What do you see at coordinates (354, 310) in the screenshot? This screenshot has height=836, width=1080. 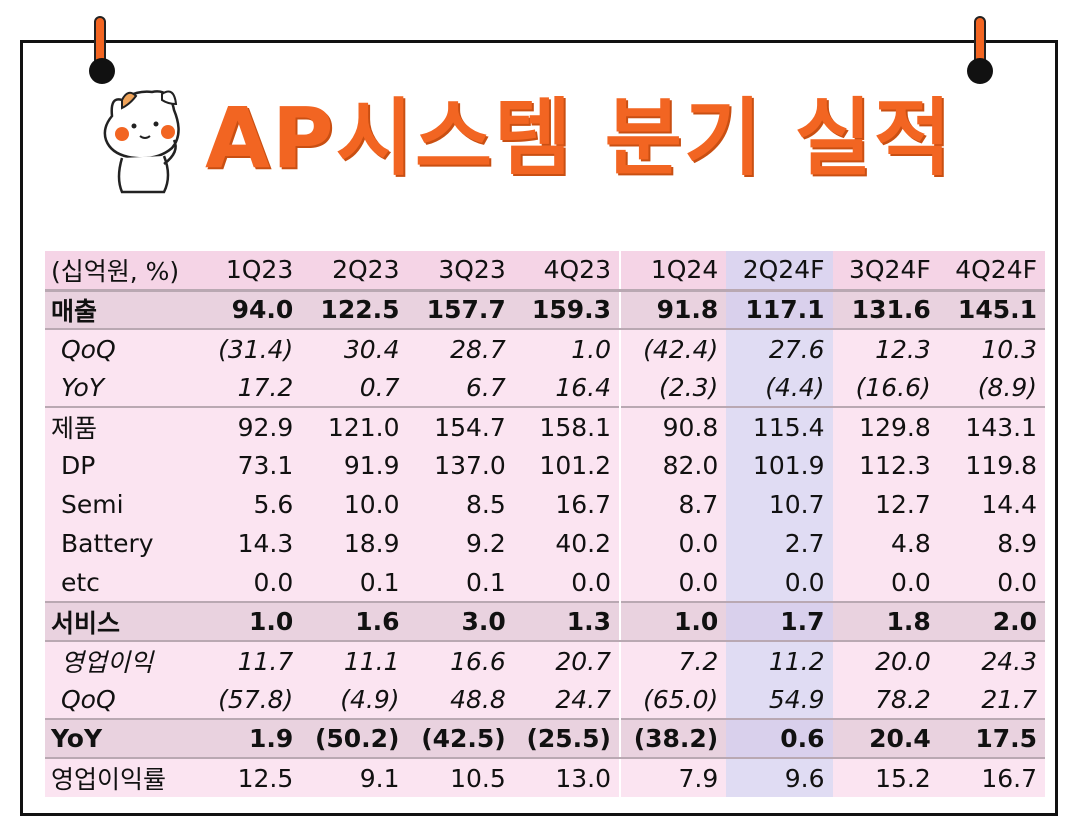 I see `table-cell: 122.5` at bounding box center [354, 310].